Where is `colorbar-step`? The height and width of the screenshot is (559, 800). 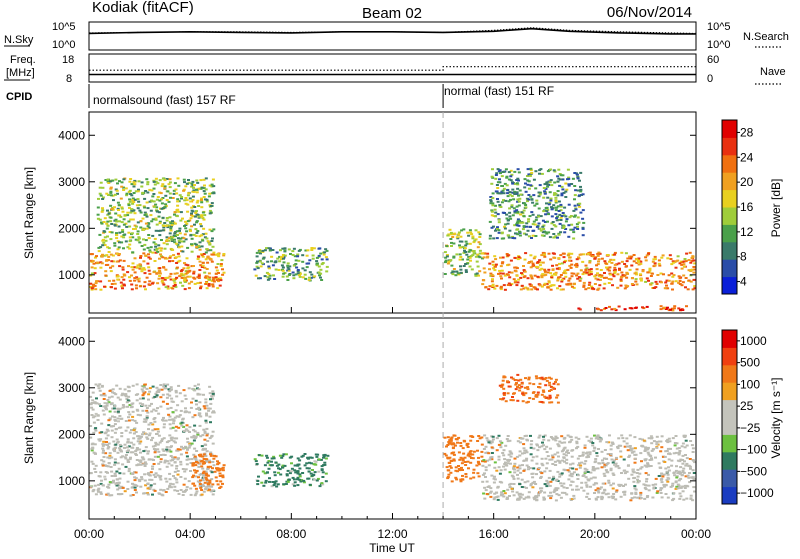 colorbar-step is located at coordinates (729, 478).